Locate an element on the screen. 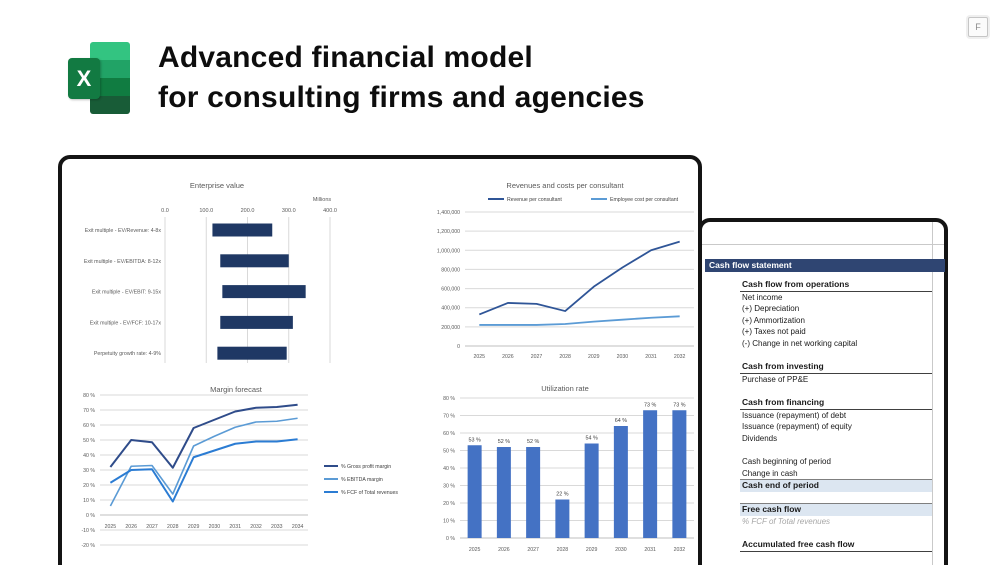 This screenshot has height=565, width=1005. svg-text:Revenues and costs per consult: Revenues and costs per consultant is located at coordinates (565, 185).